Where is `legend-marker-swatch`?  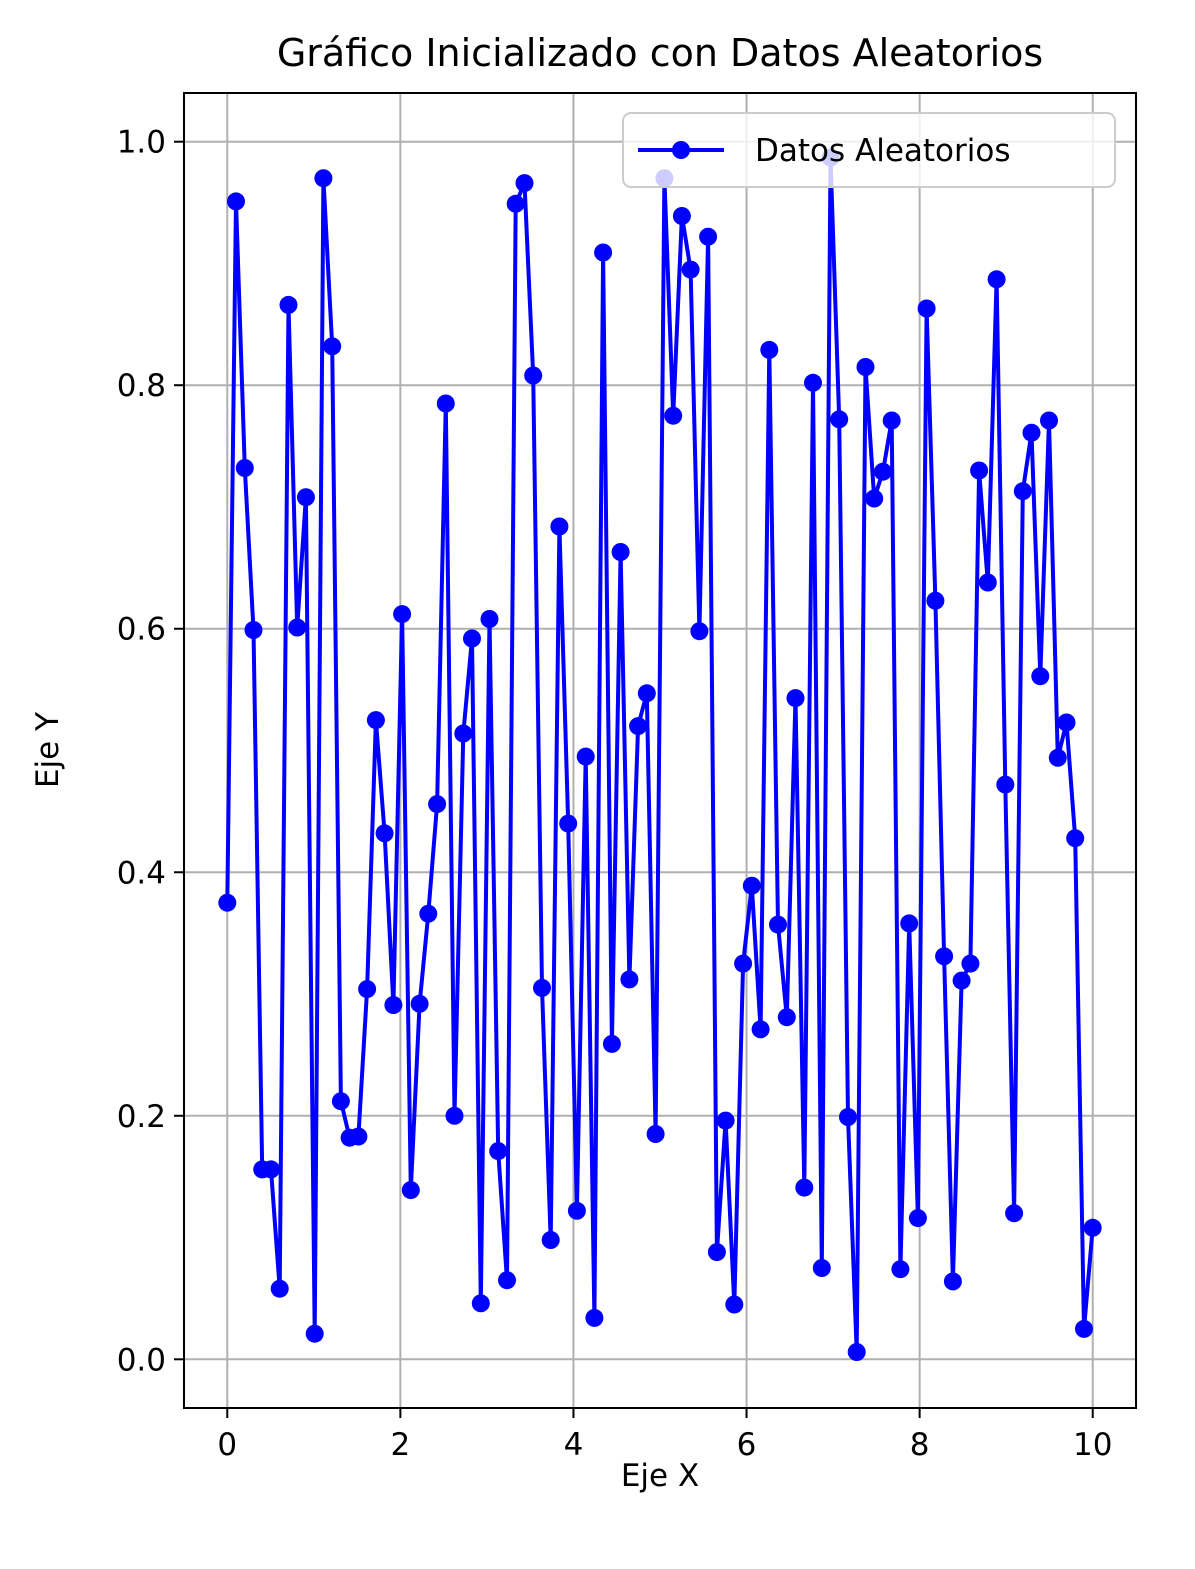
legend-marker-swatch is located at coordinates (681, 150).